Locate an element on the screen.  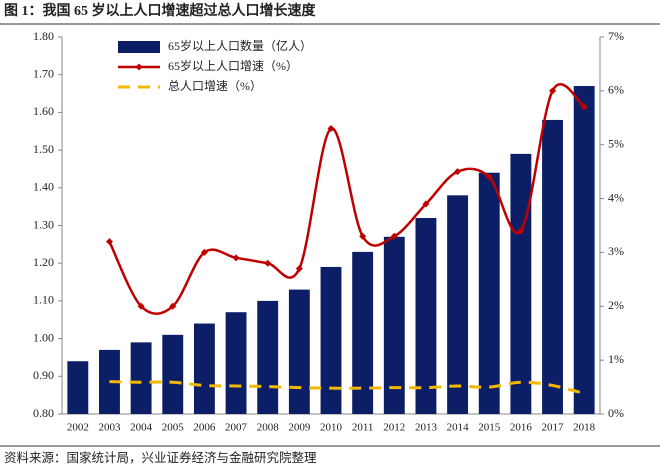
y2-tick-label: 3% is located at coordinates (616, 251).